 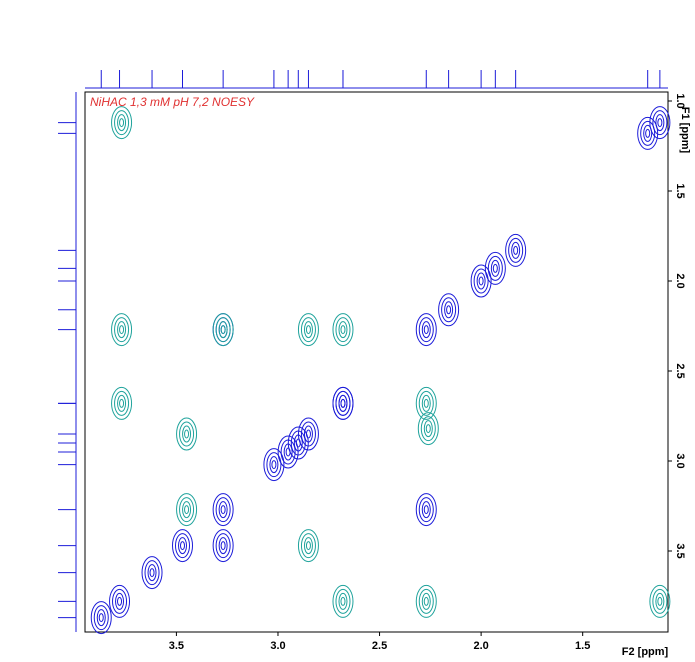 I want to click on x-tick-label: 3.5, so click(x=176, y=646).